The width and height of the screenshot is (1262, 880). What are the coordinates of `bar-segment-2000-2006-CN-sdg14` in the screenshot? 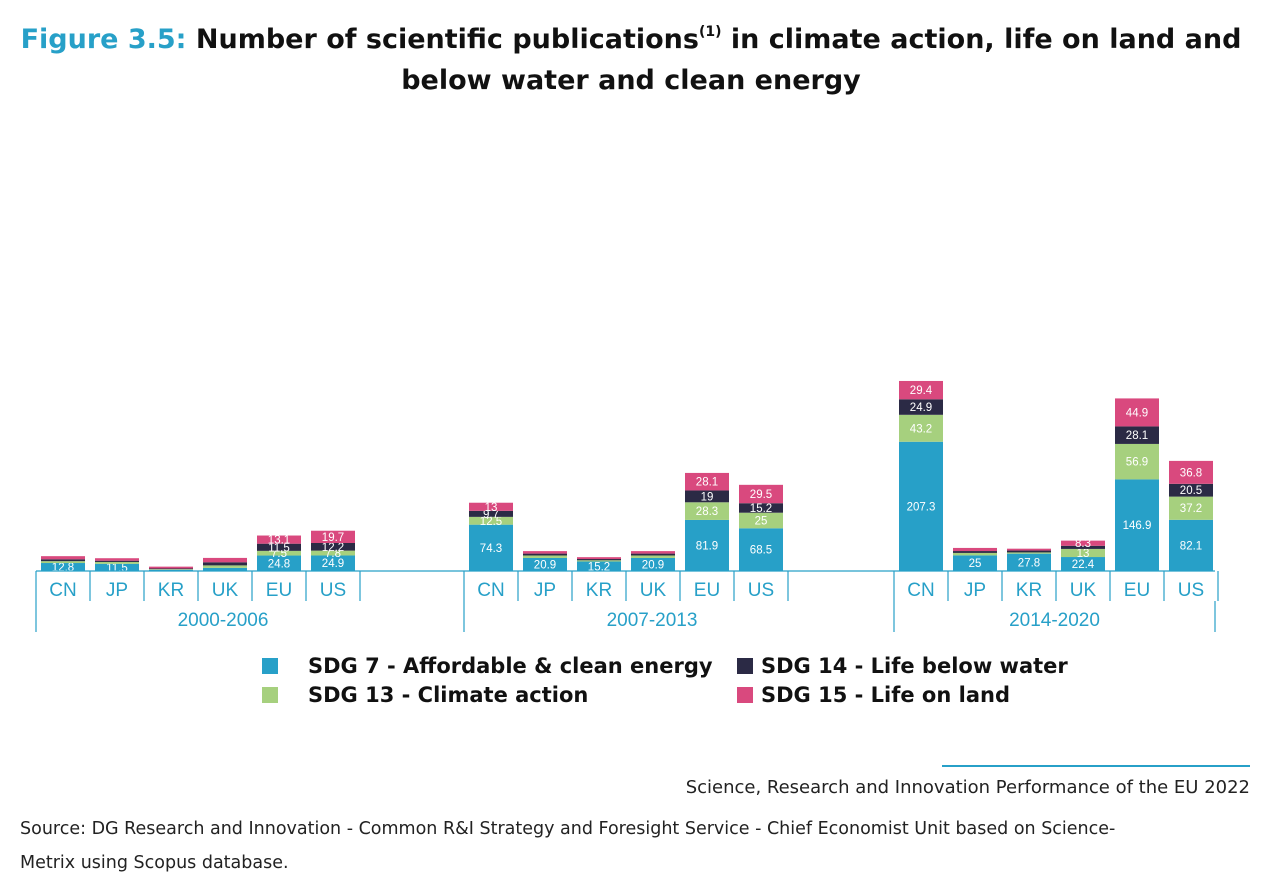 It's located at (63, 560).